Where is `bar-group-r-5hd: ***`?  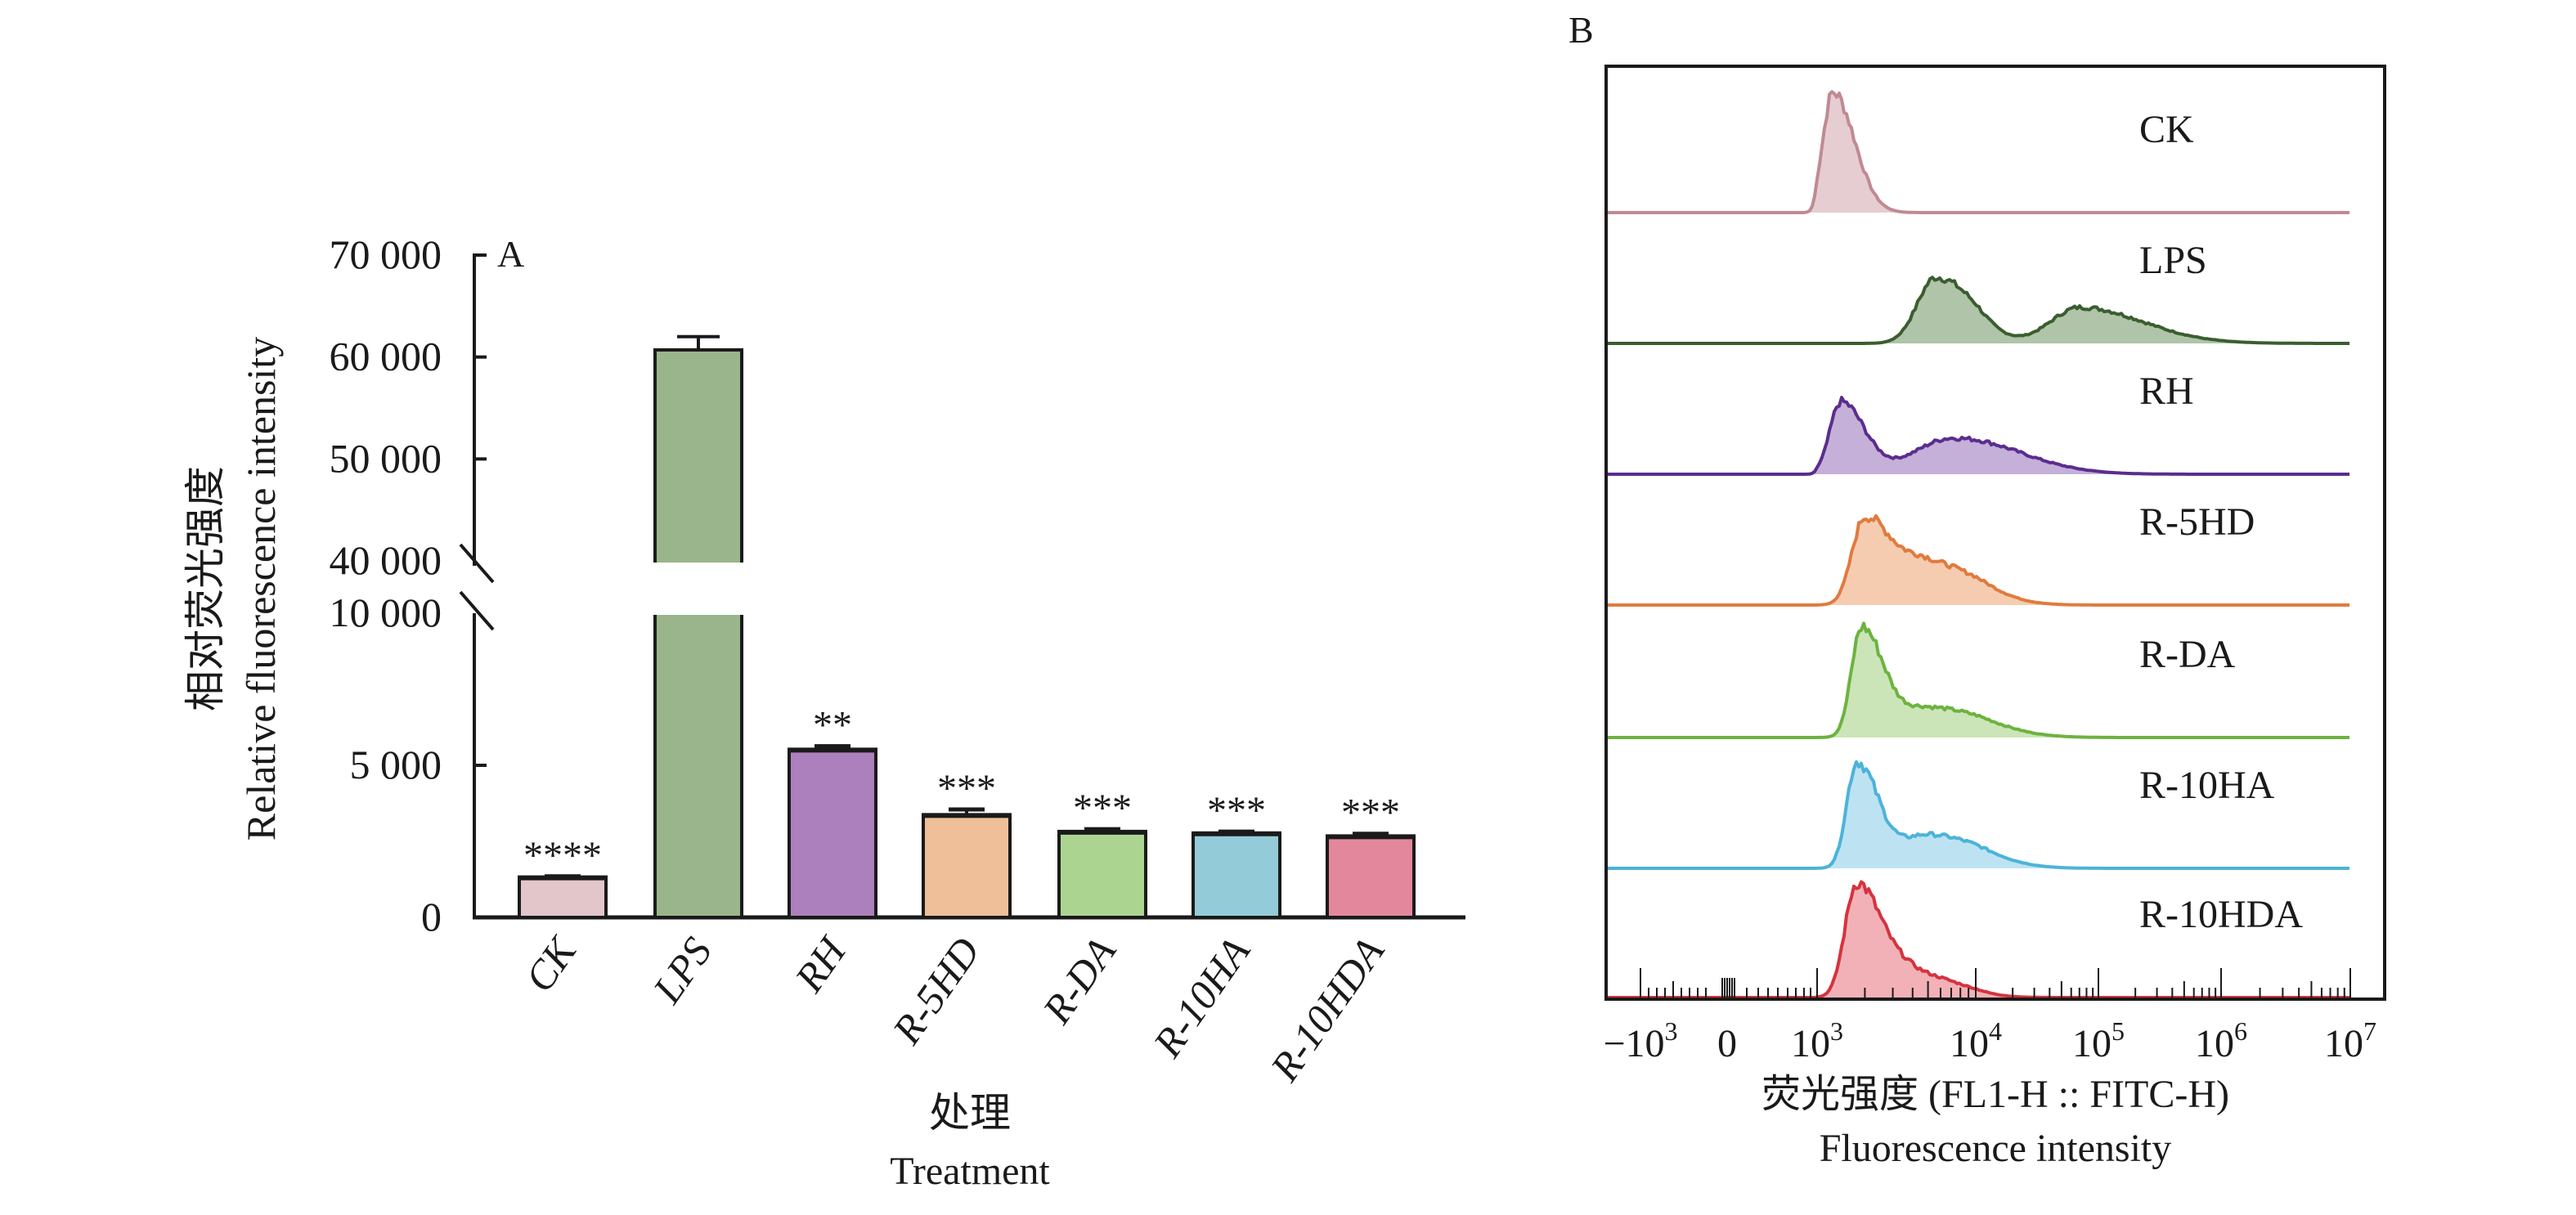 bar-group-r-5hd: *** is located at coordinates (967, 843).